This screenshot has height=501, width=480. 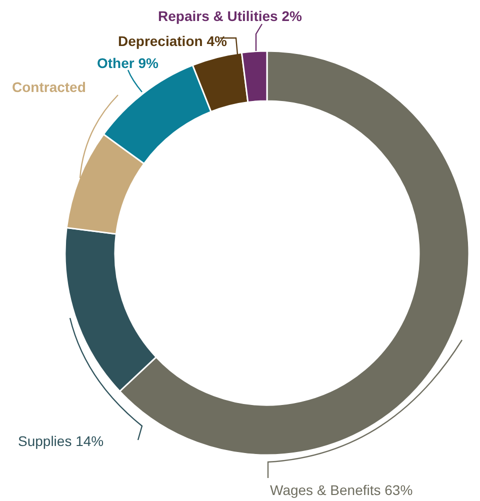 I want to click on slice-label: Other 9%, so click(x=128, y=63).